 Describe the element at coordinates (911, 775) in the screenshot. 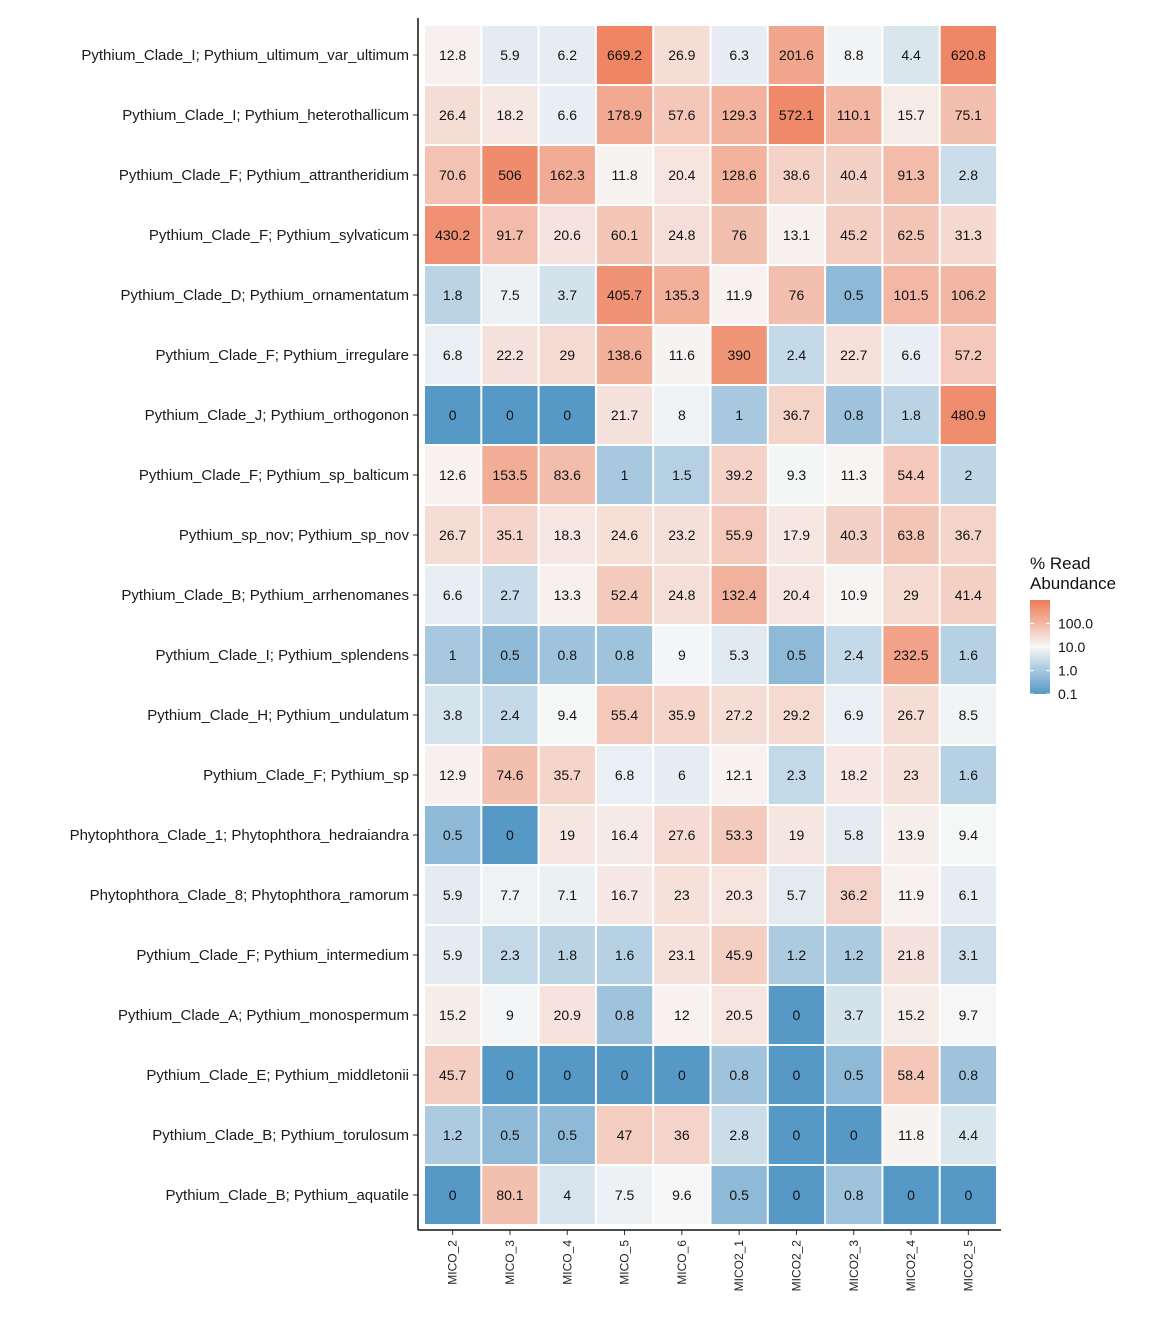

I see `cell-value-label: 23` at that location.